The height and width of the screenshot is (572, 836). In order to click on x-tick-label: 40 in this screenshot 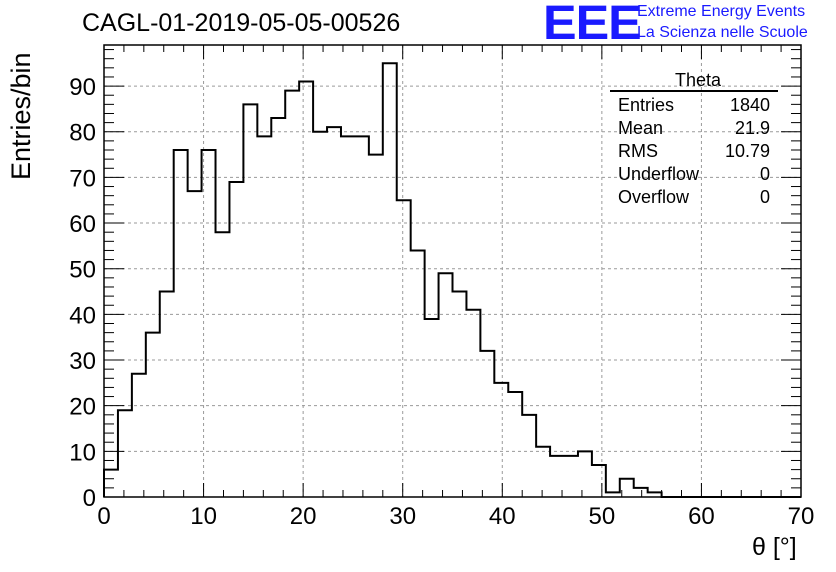, I will do `click(502, 516)`.